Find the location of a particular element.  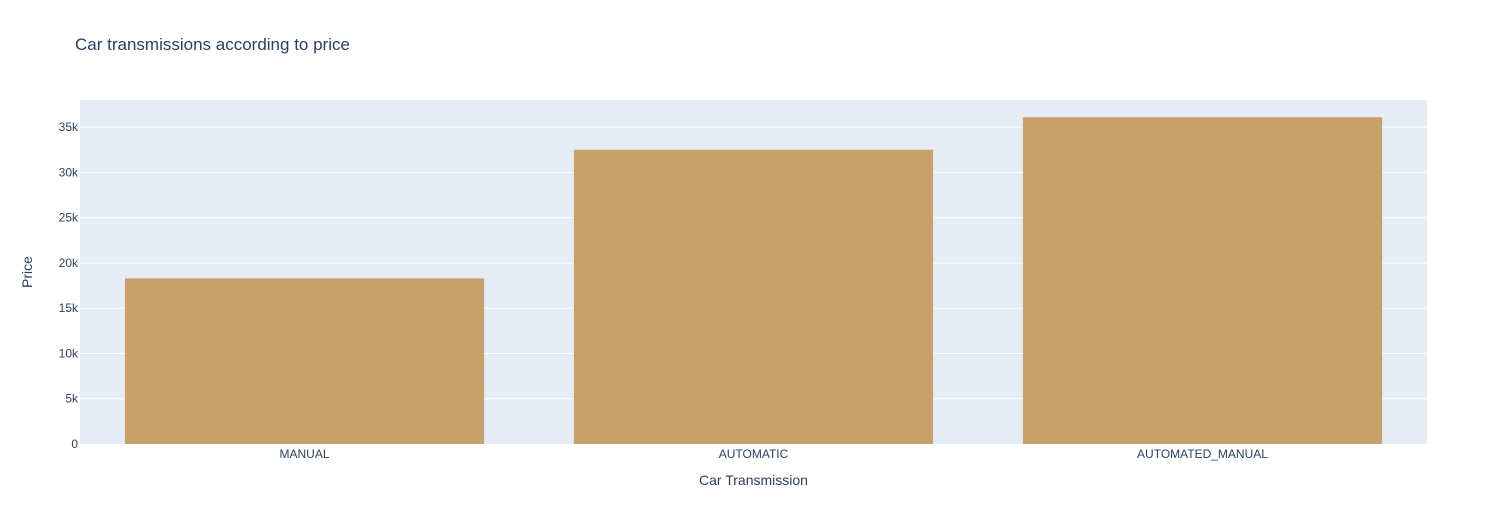

y-axis-title: Price is located at coordinates (27, 272).